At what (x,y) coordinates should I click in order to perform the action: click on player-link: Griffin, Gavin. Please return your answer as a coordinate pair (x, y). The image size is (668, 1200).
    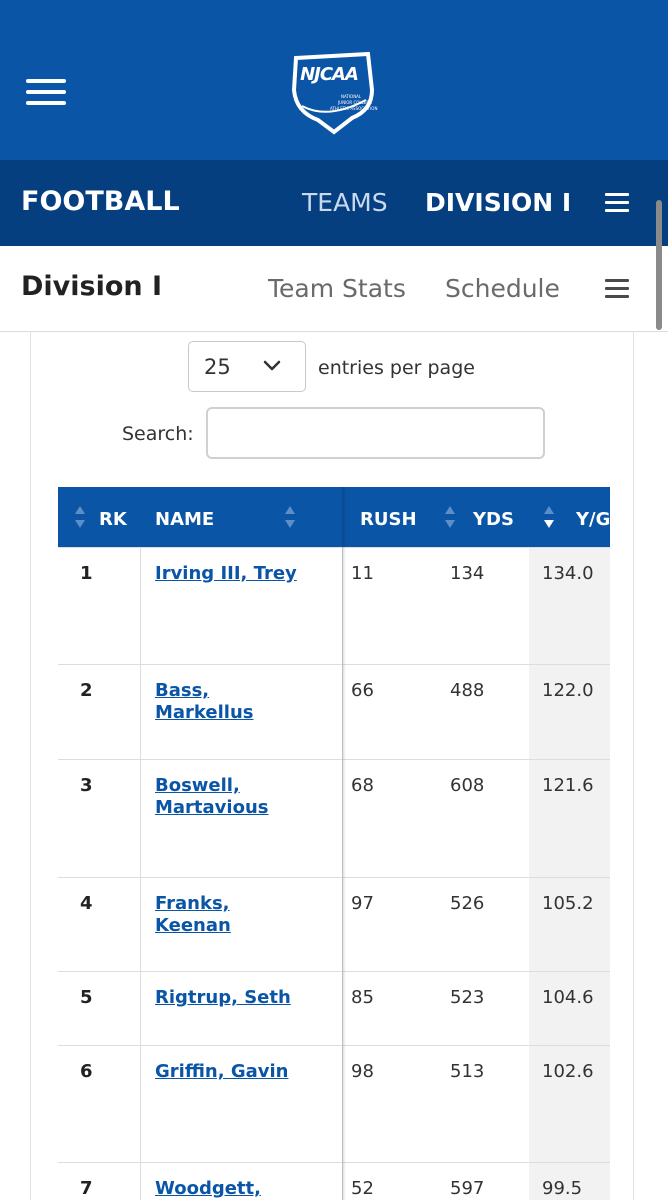
    Looking at the image, I should click on (222, 1071).